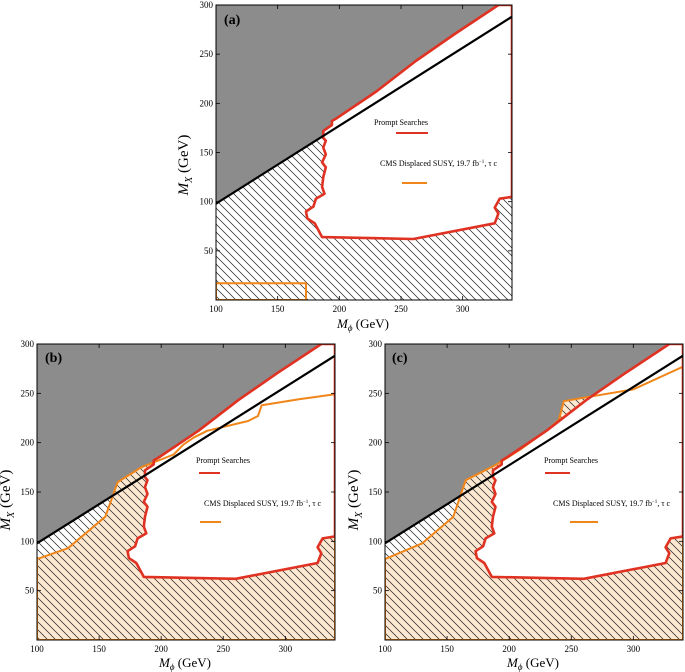 This screenshot has width=685, height=672. I want to click on panel-label: (a), so click(232, 20).